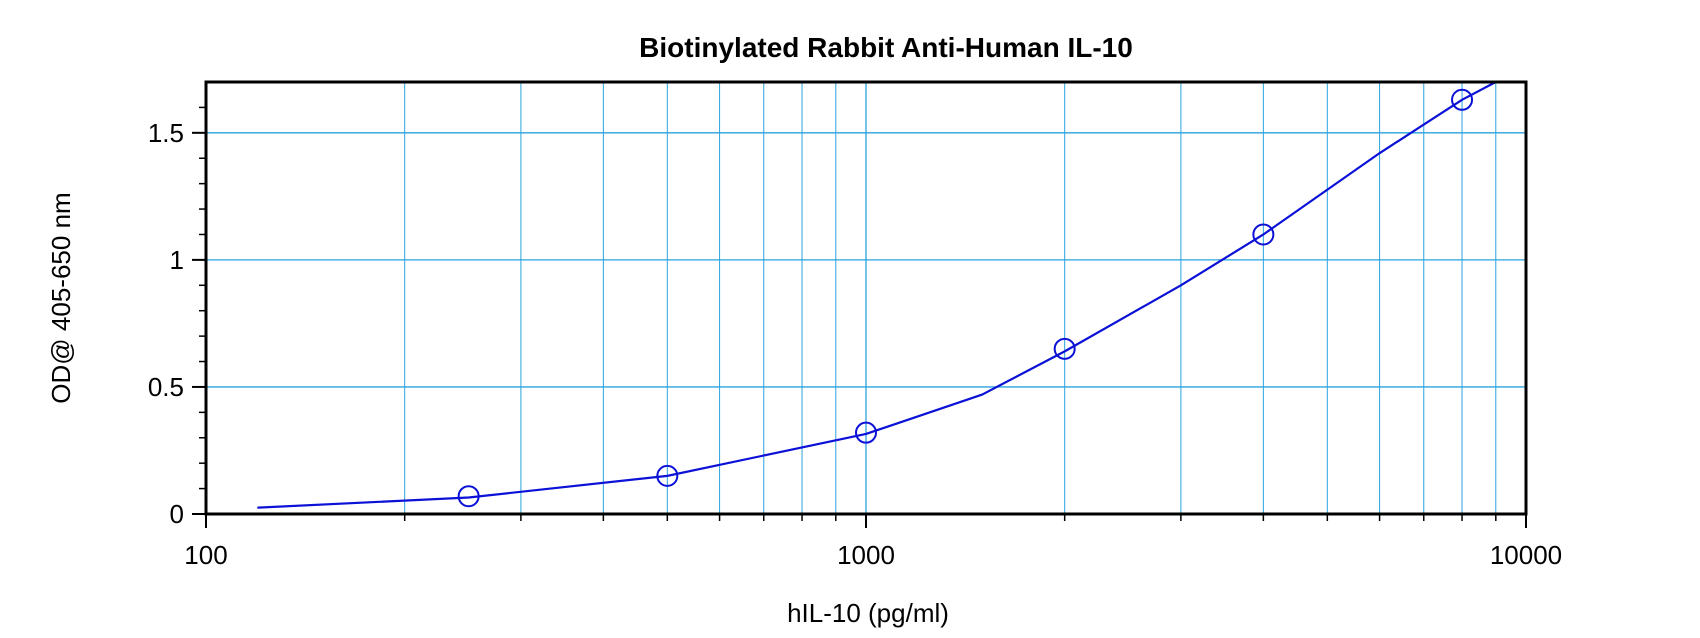 This screenshot has width=1700, height=638. I want to click on y-tick-label: 0.5, so click(166, 387).